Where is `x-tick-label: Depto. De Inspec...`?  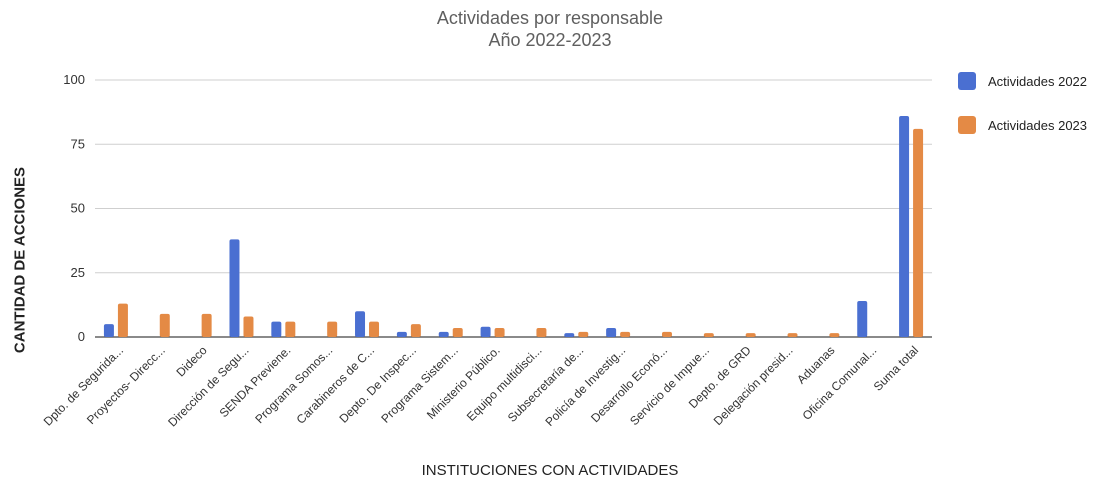
x-tick-label: Depto. De Inspec... is located at coordinates (377, 384).